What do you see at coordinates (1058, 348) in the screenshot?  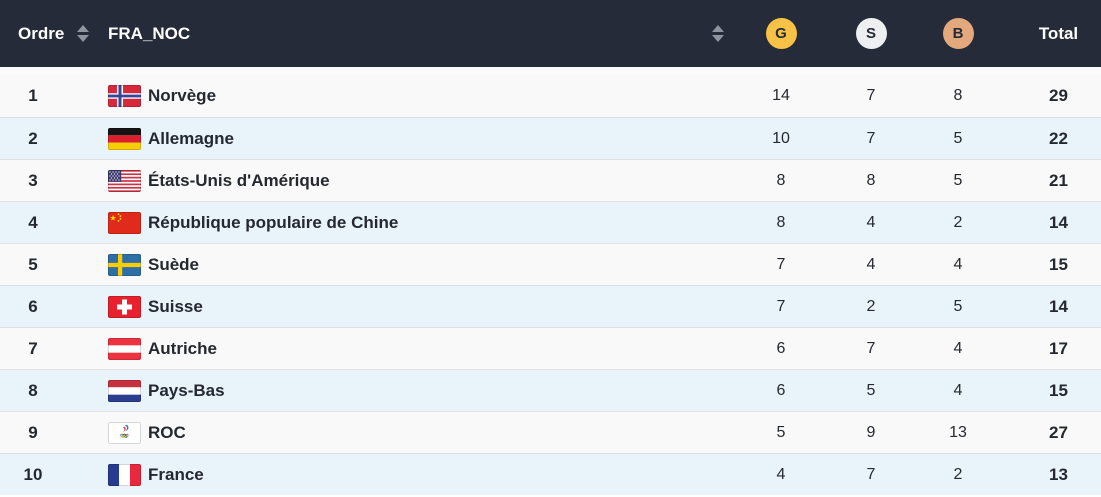 I see `total-count: 17` at bounding box center [1058, 348].